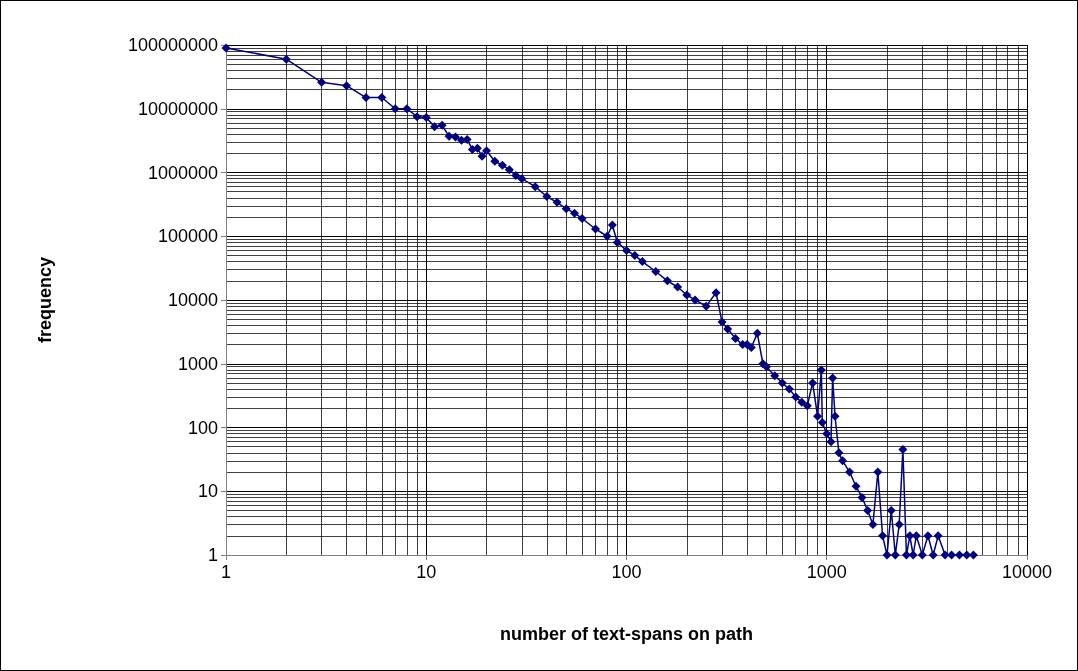 The height and width of the screenshot is (671, 1078). Describe the element at coordinates (212, 555) in the screenshot. I see `y-tick-label: 1` at that location.